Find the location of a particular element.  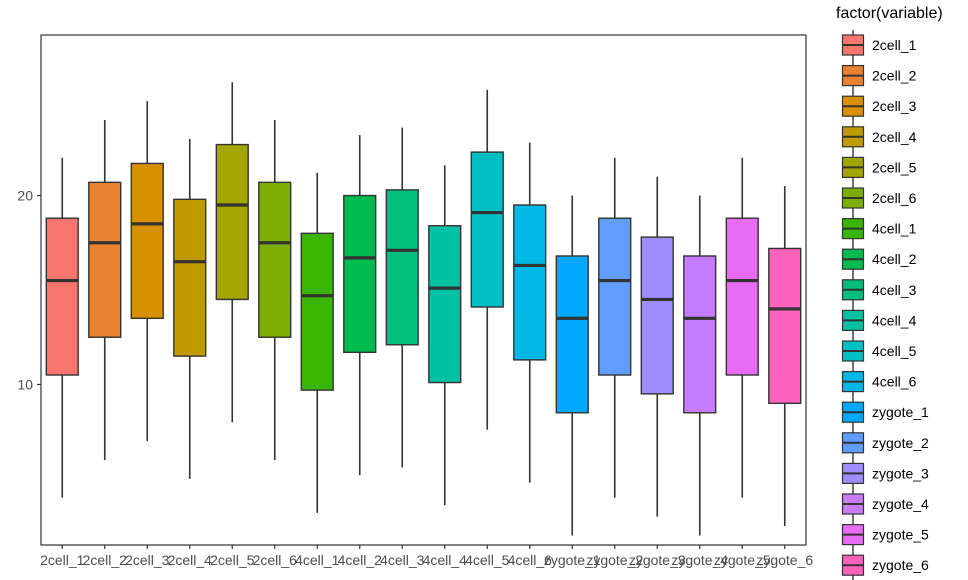

legend-title: factor(variable) is located at coordinates (889, 13).